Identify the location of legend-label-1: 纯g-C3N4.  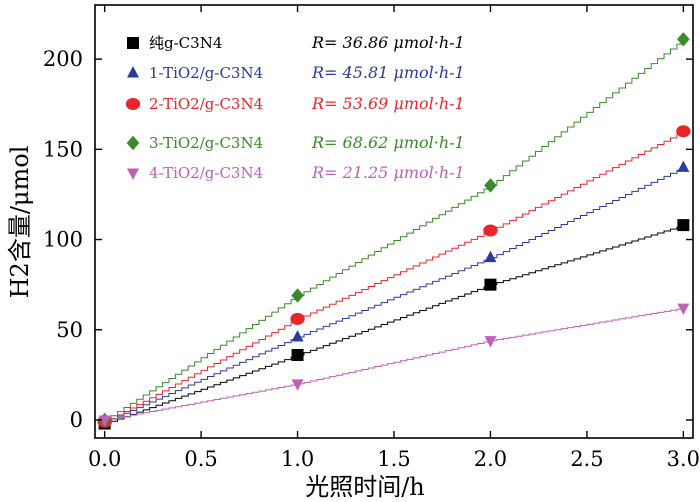
(185, 43).